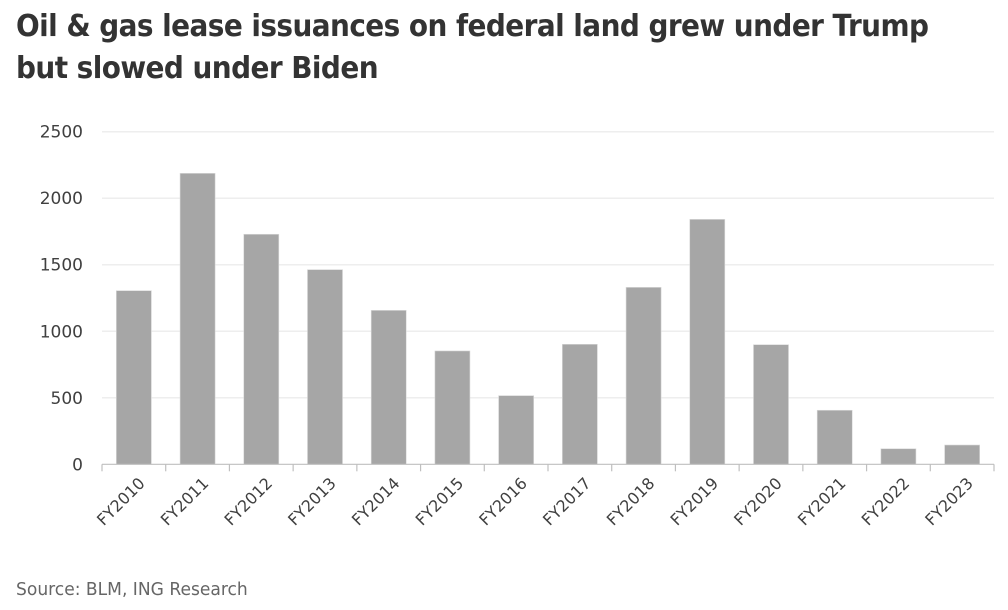 The height and width of the screenshot is (610, 1008). Describe the element at coordinates (452, 407) in the screenshot. I see `bar-fy2015` at that location.